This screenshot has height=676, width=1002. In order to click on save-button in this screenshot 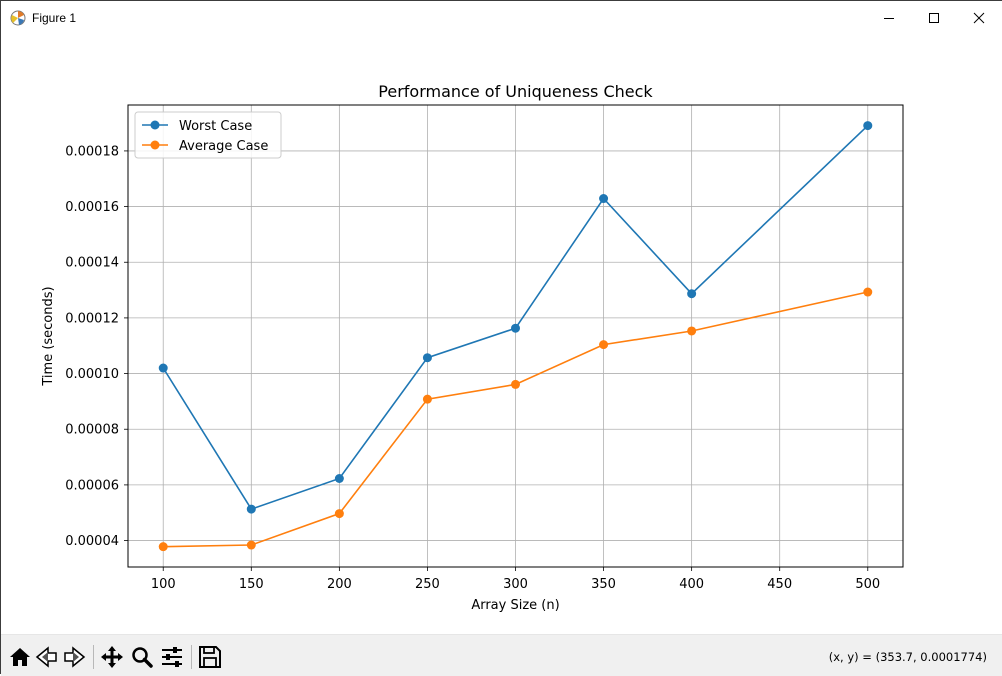, I will do `click(210, 657)`.